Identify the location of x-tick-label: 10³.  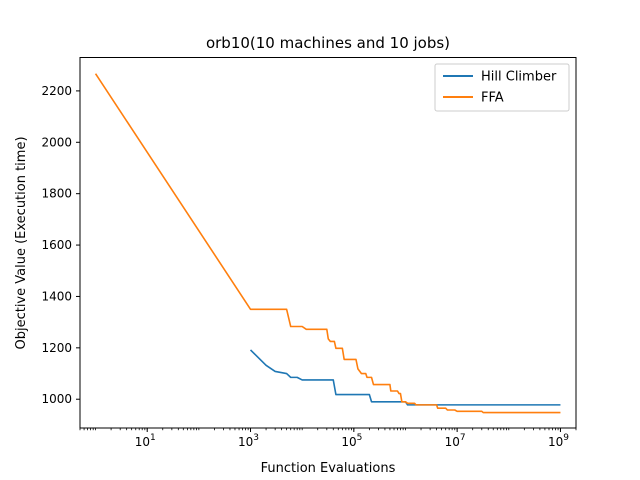
(248, 441).